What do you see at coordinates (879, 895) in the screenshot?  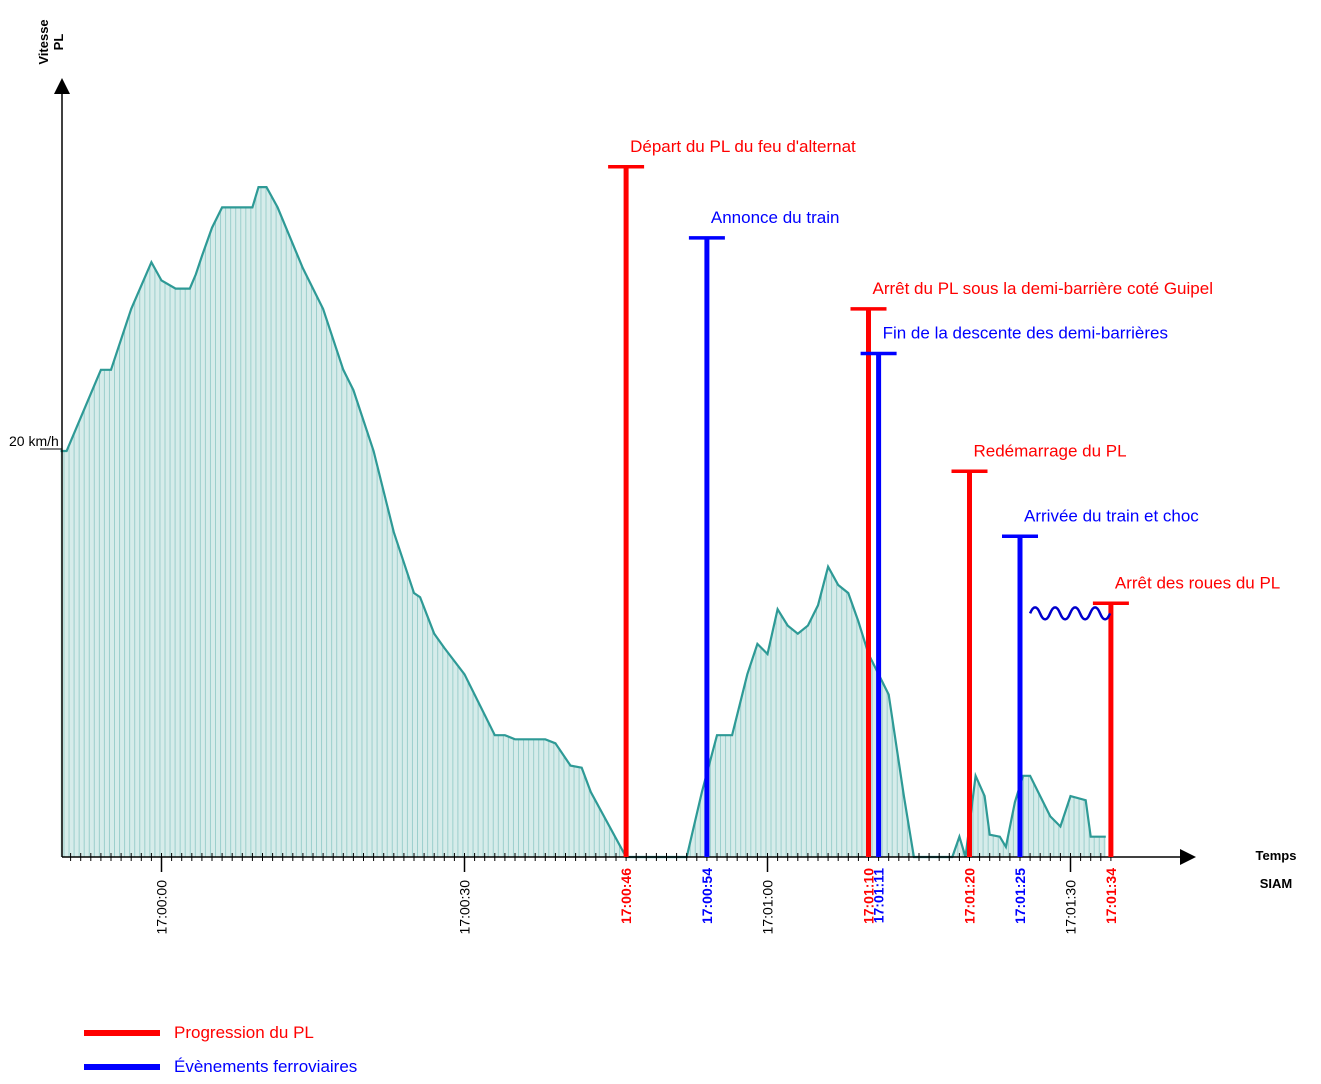 I see `event-time-label: 17:01:11` at bounding box center [879, 895].